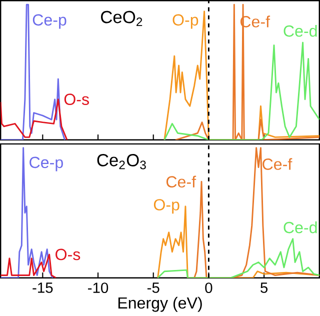  Describe the element at coordinates (121, 162) in the screenshot. I see `chart-title: Ce$_{2}$O$_{3}$` at that location.